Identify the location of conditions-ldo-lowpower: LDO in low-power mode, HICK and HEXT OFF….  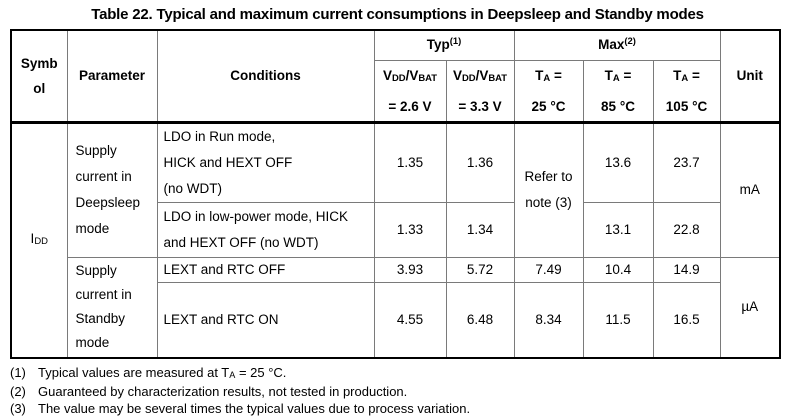
(265, 229).